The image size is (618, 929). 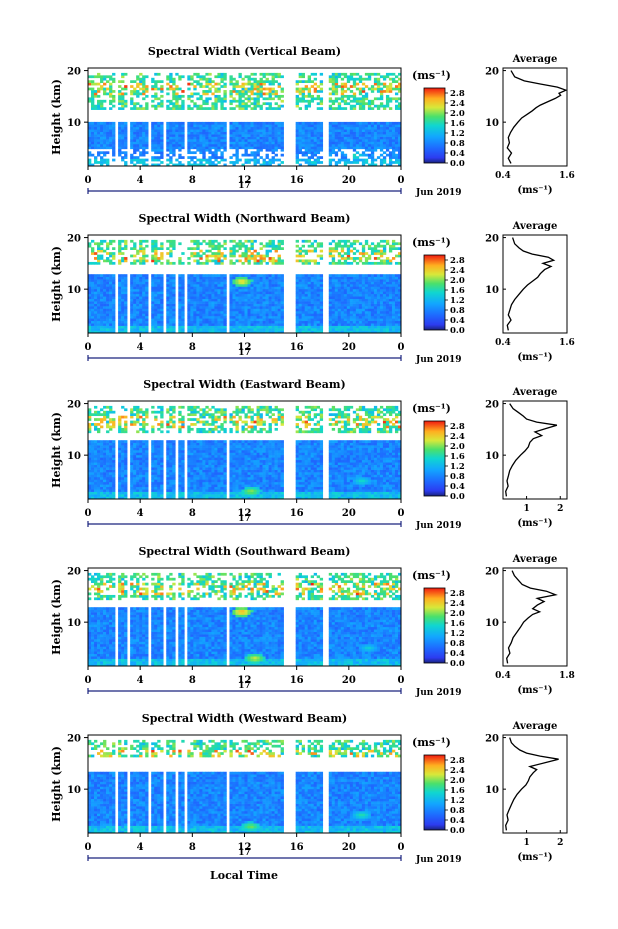 I want to click on colorbar-unit: (ms⁻¹), so click(x=431, y=742).